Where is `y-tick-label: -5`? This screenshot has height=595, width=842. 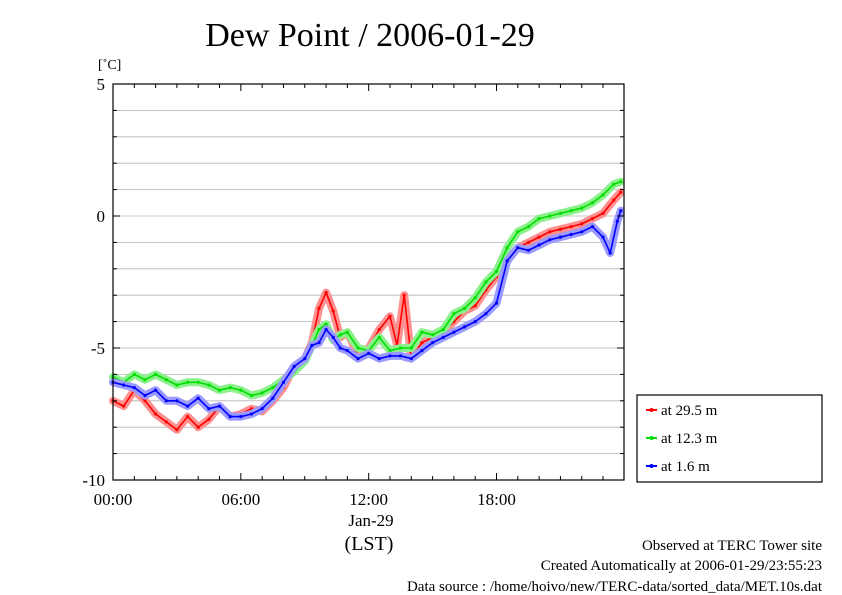 y-tick-label: -5 is located at coordinates (98, 348).